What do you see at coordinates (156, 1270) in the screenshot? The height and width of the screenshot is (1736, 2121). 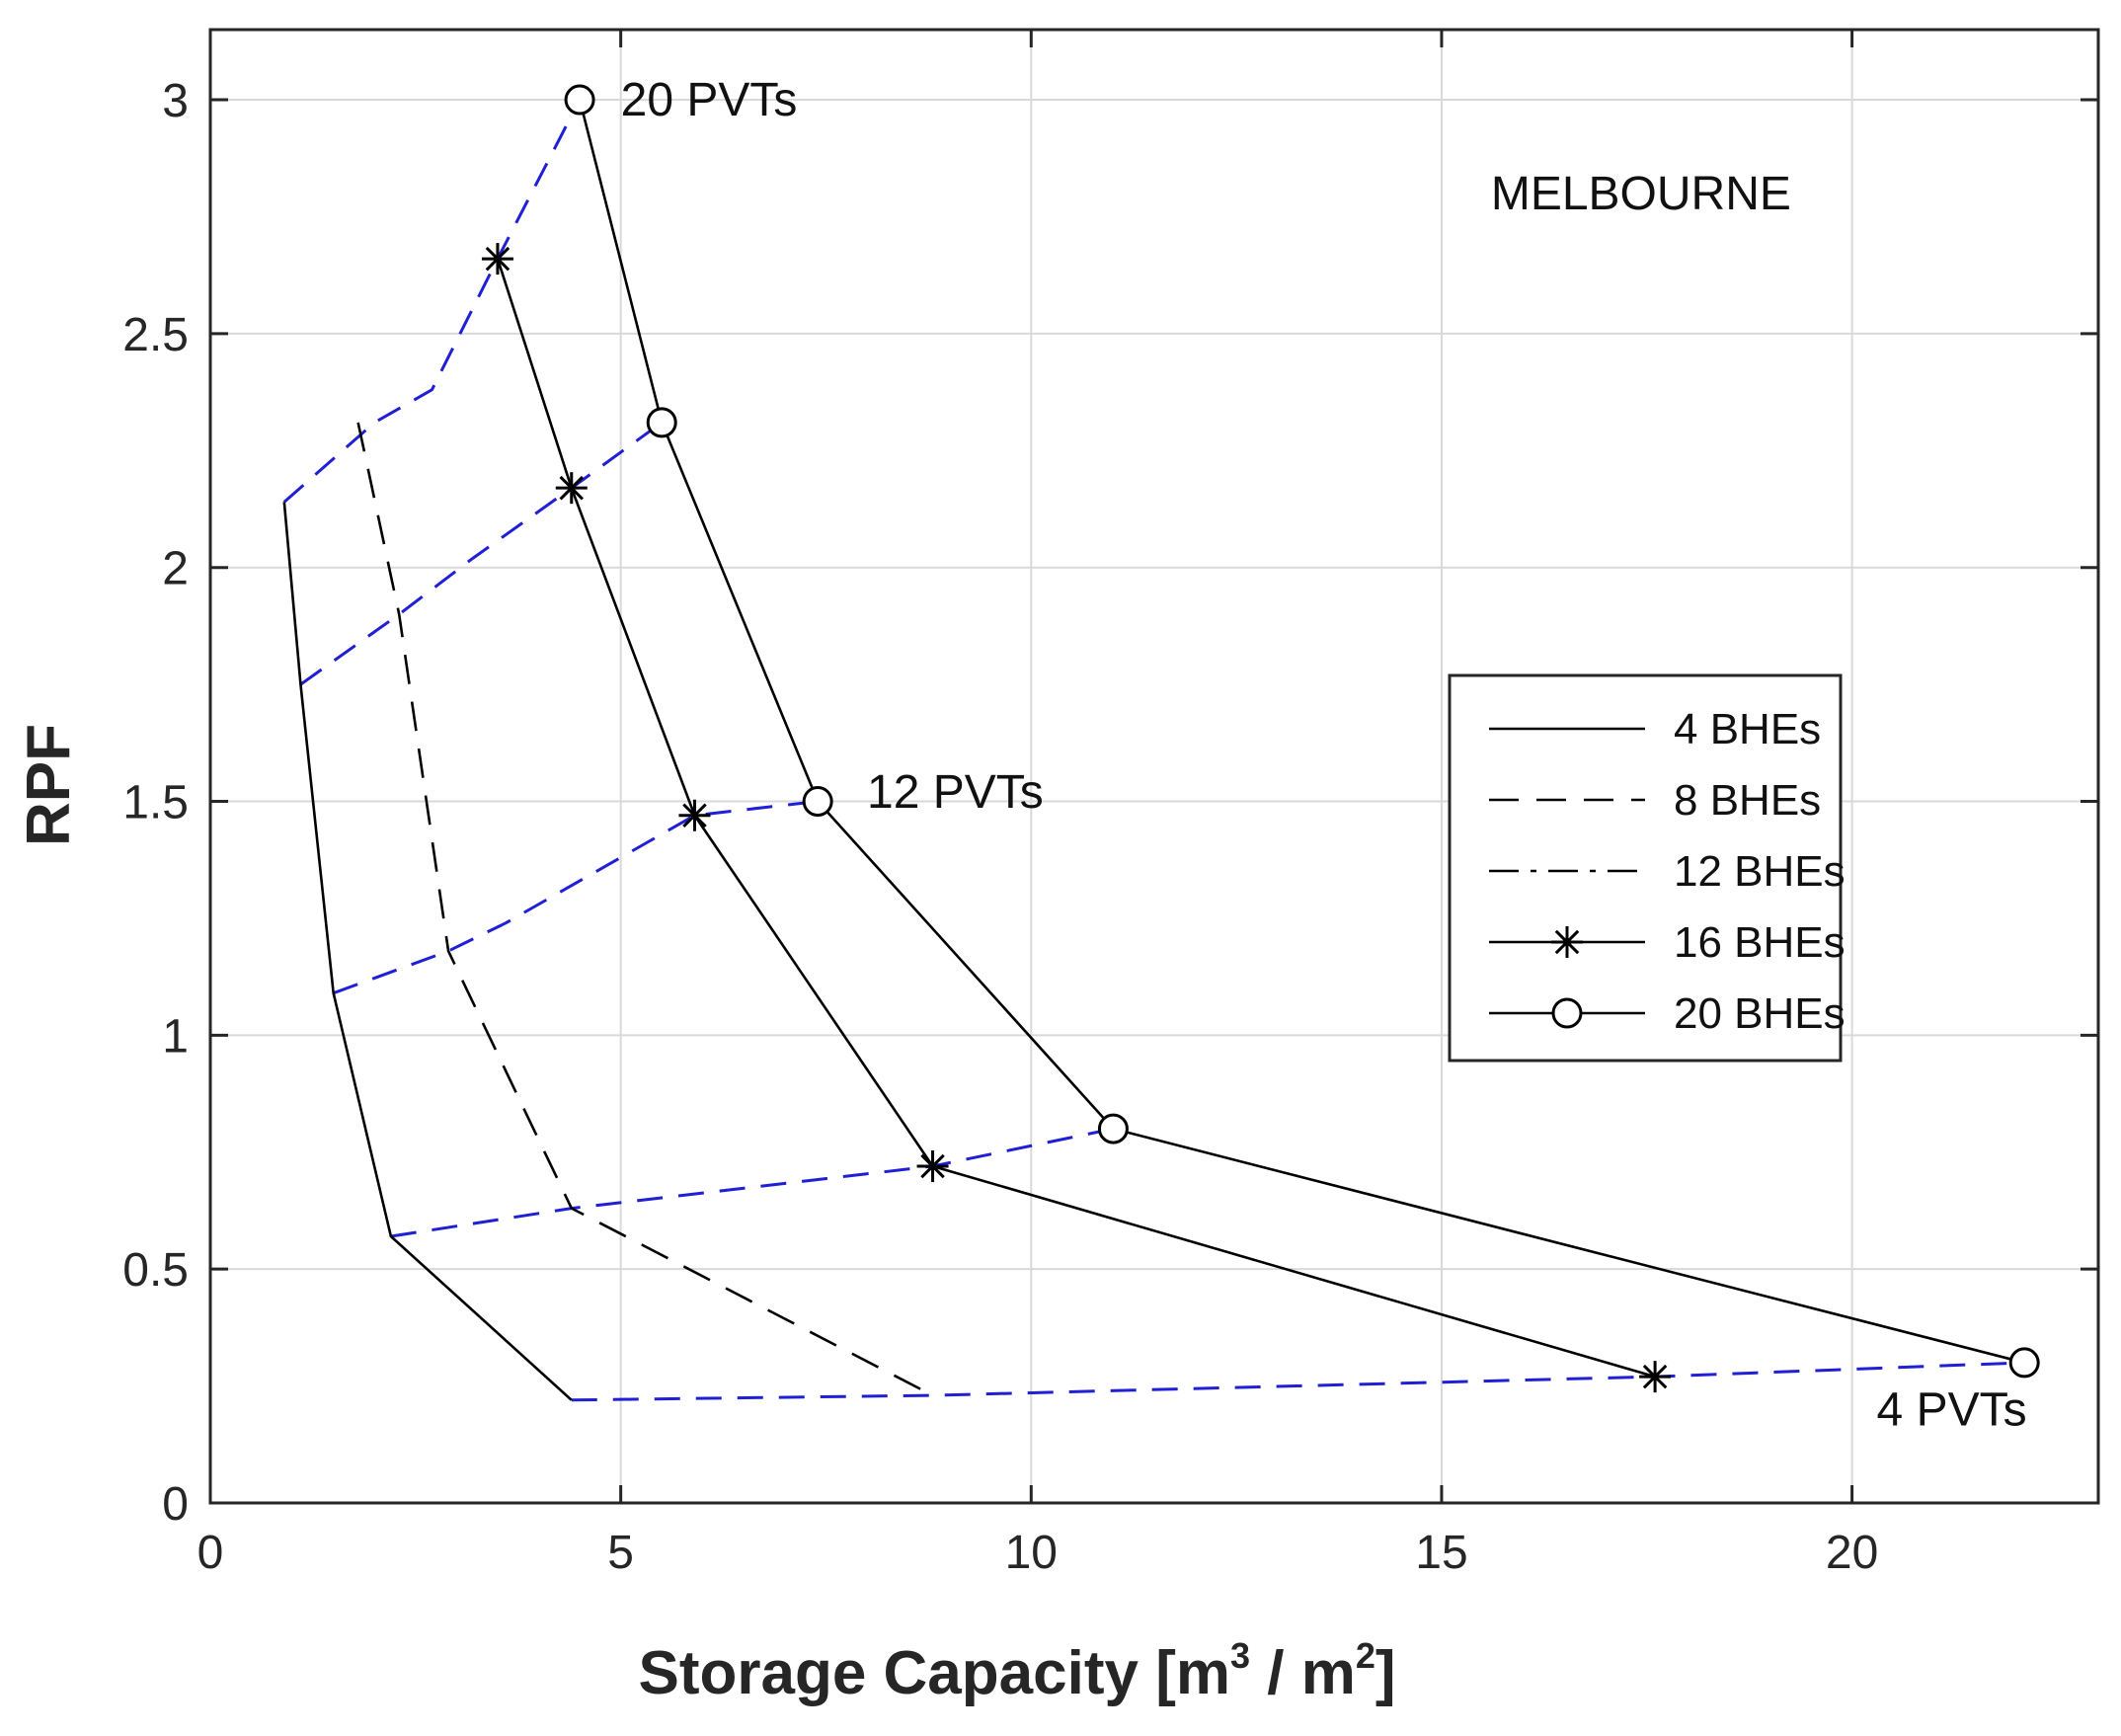 I see `y-tick-label: 0.5` at bounding box center [156, 1270].